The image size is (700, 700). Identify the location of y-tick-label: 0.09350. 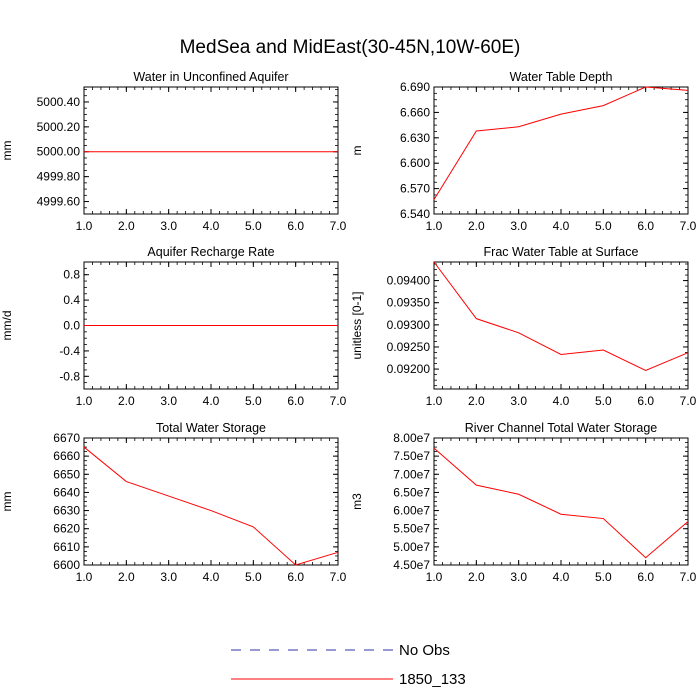
(409, 303).